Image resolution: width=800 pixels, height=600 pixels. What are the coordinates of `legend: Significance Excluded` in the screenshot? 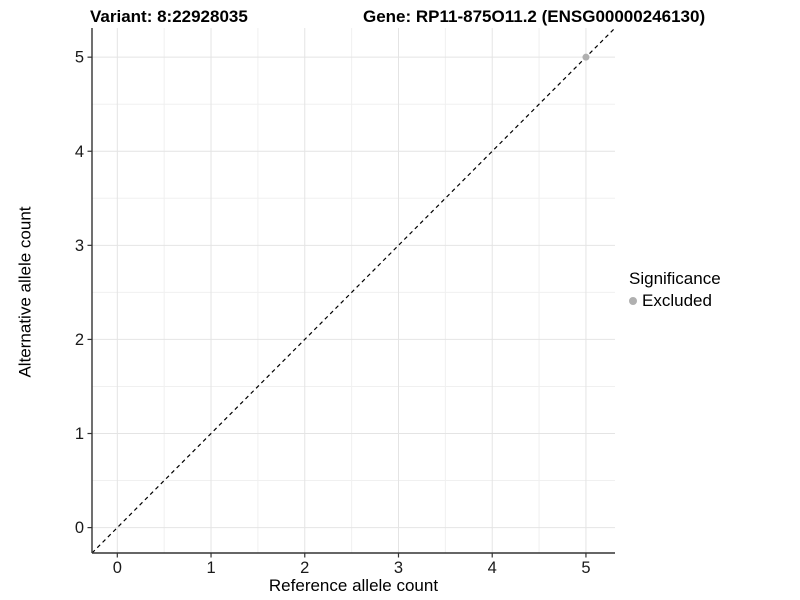 It's located at (675, 290).